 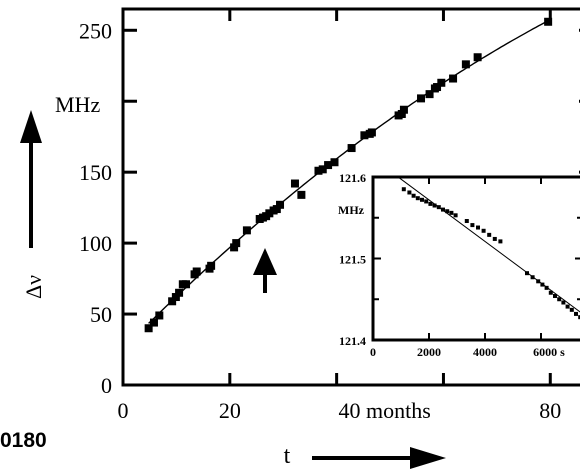 I want to click on inset-y-tick-label-1: 121.5, so click(x=352, y=260).